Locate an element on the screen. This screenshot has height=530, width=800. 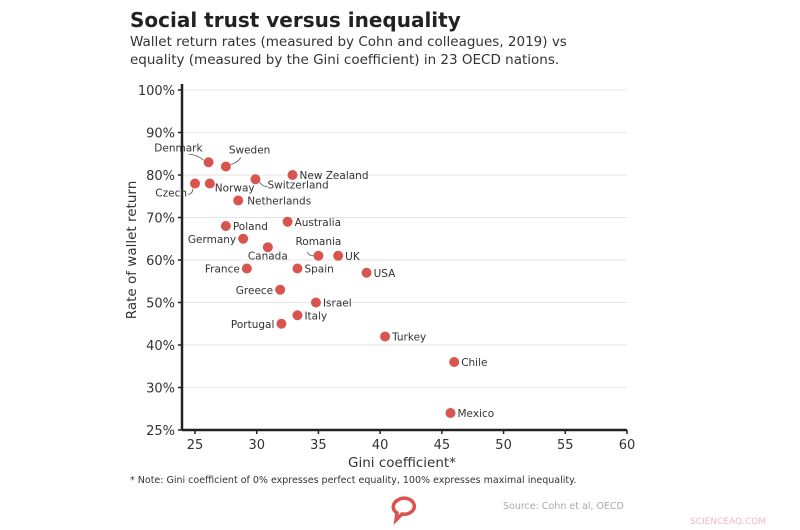
x-tick-label: 25 is located at coordinates (195, 445).